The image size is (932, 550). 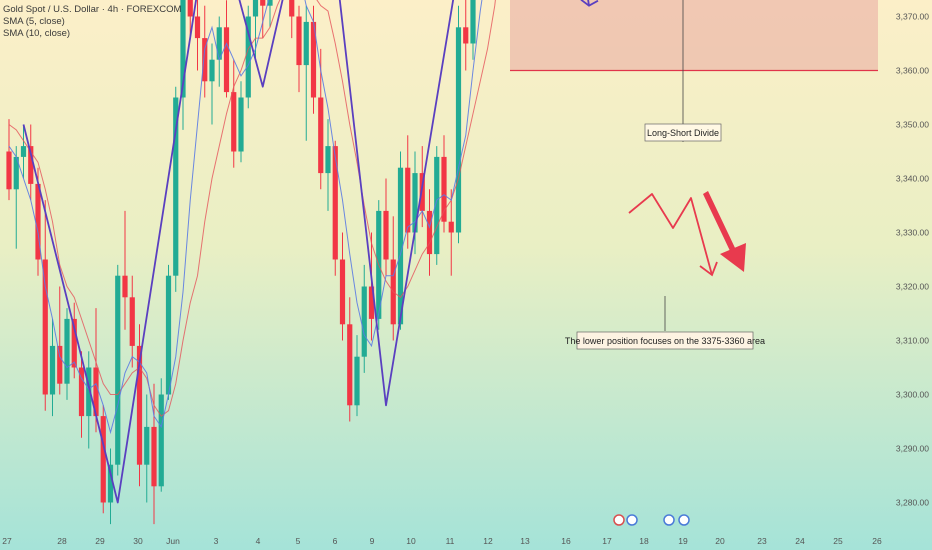 I want to click on price-tick-label: 3,290.00, so click(x=912, y=449).